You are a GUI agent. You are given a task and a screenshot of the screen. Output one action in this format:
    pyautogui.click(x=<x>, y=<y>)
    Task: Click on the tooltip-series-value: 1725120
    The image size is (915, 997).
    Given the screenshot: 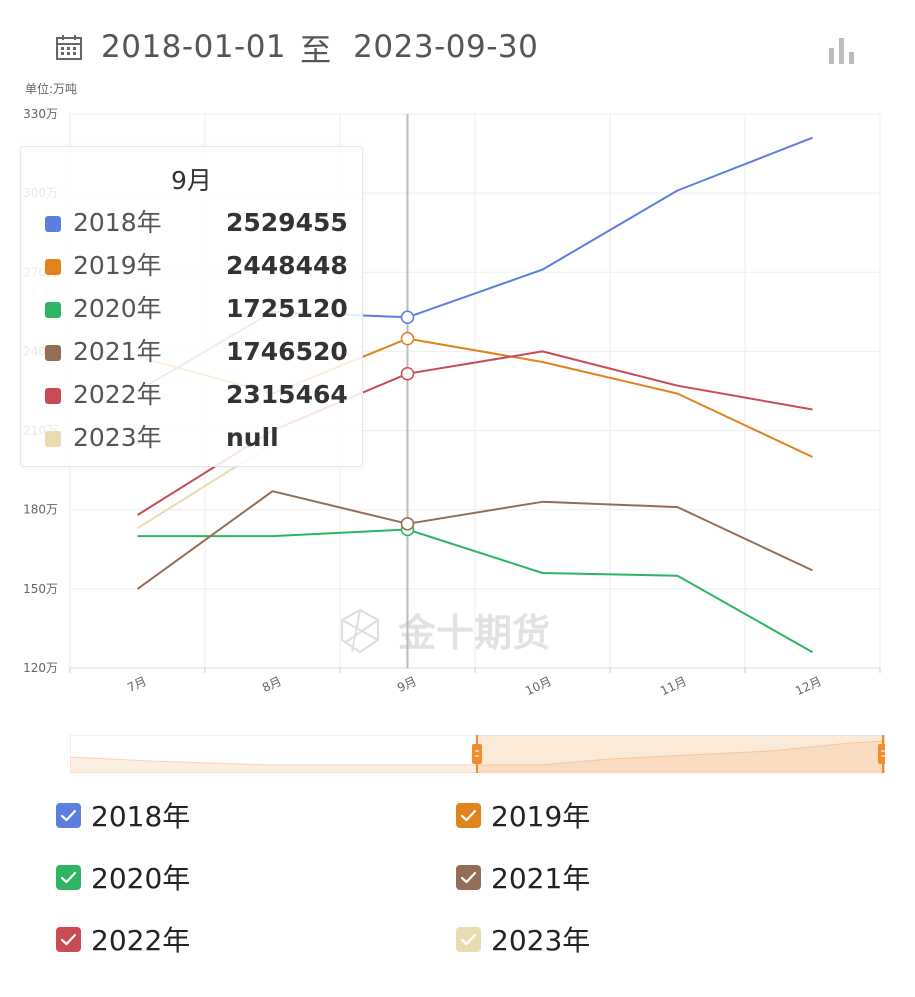 What is the action you would take?
    pyautogui.click(x=287, y=308)
    